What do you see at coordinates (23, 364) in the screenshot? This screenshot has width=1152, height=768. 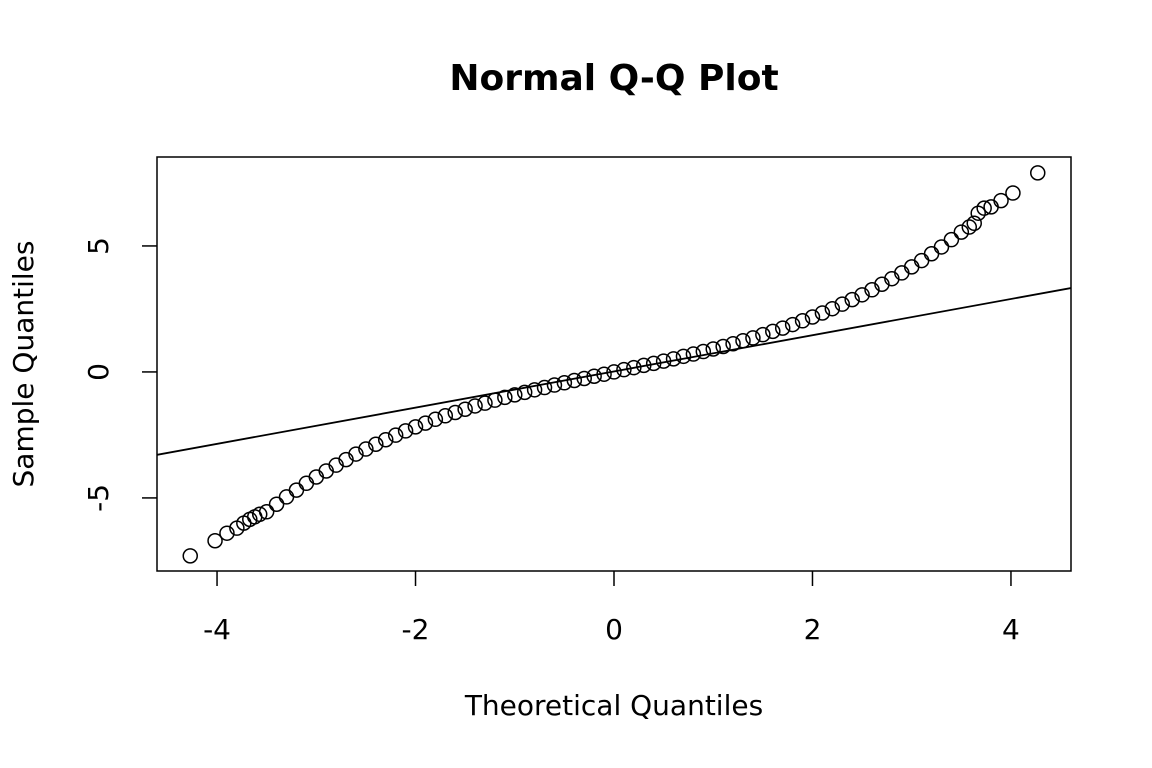 I see `y-axis-label: Sample Quantiles` at bounding box center [23, 364].